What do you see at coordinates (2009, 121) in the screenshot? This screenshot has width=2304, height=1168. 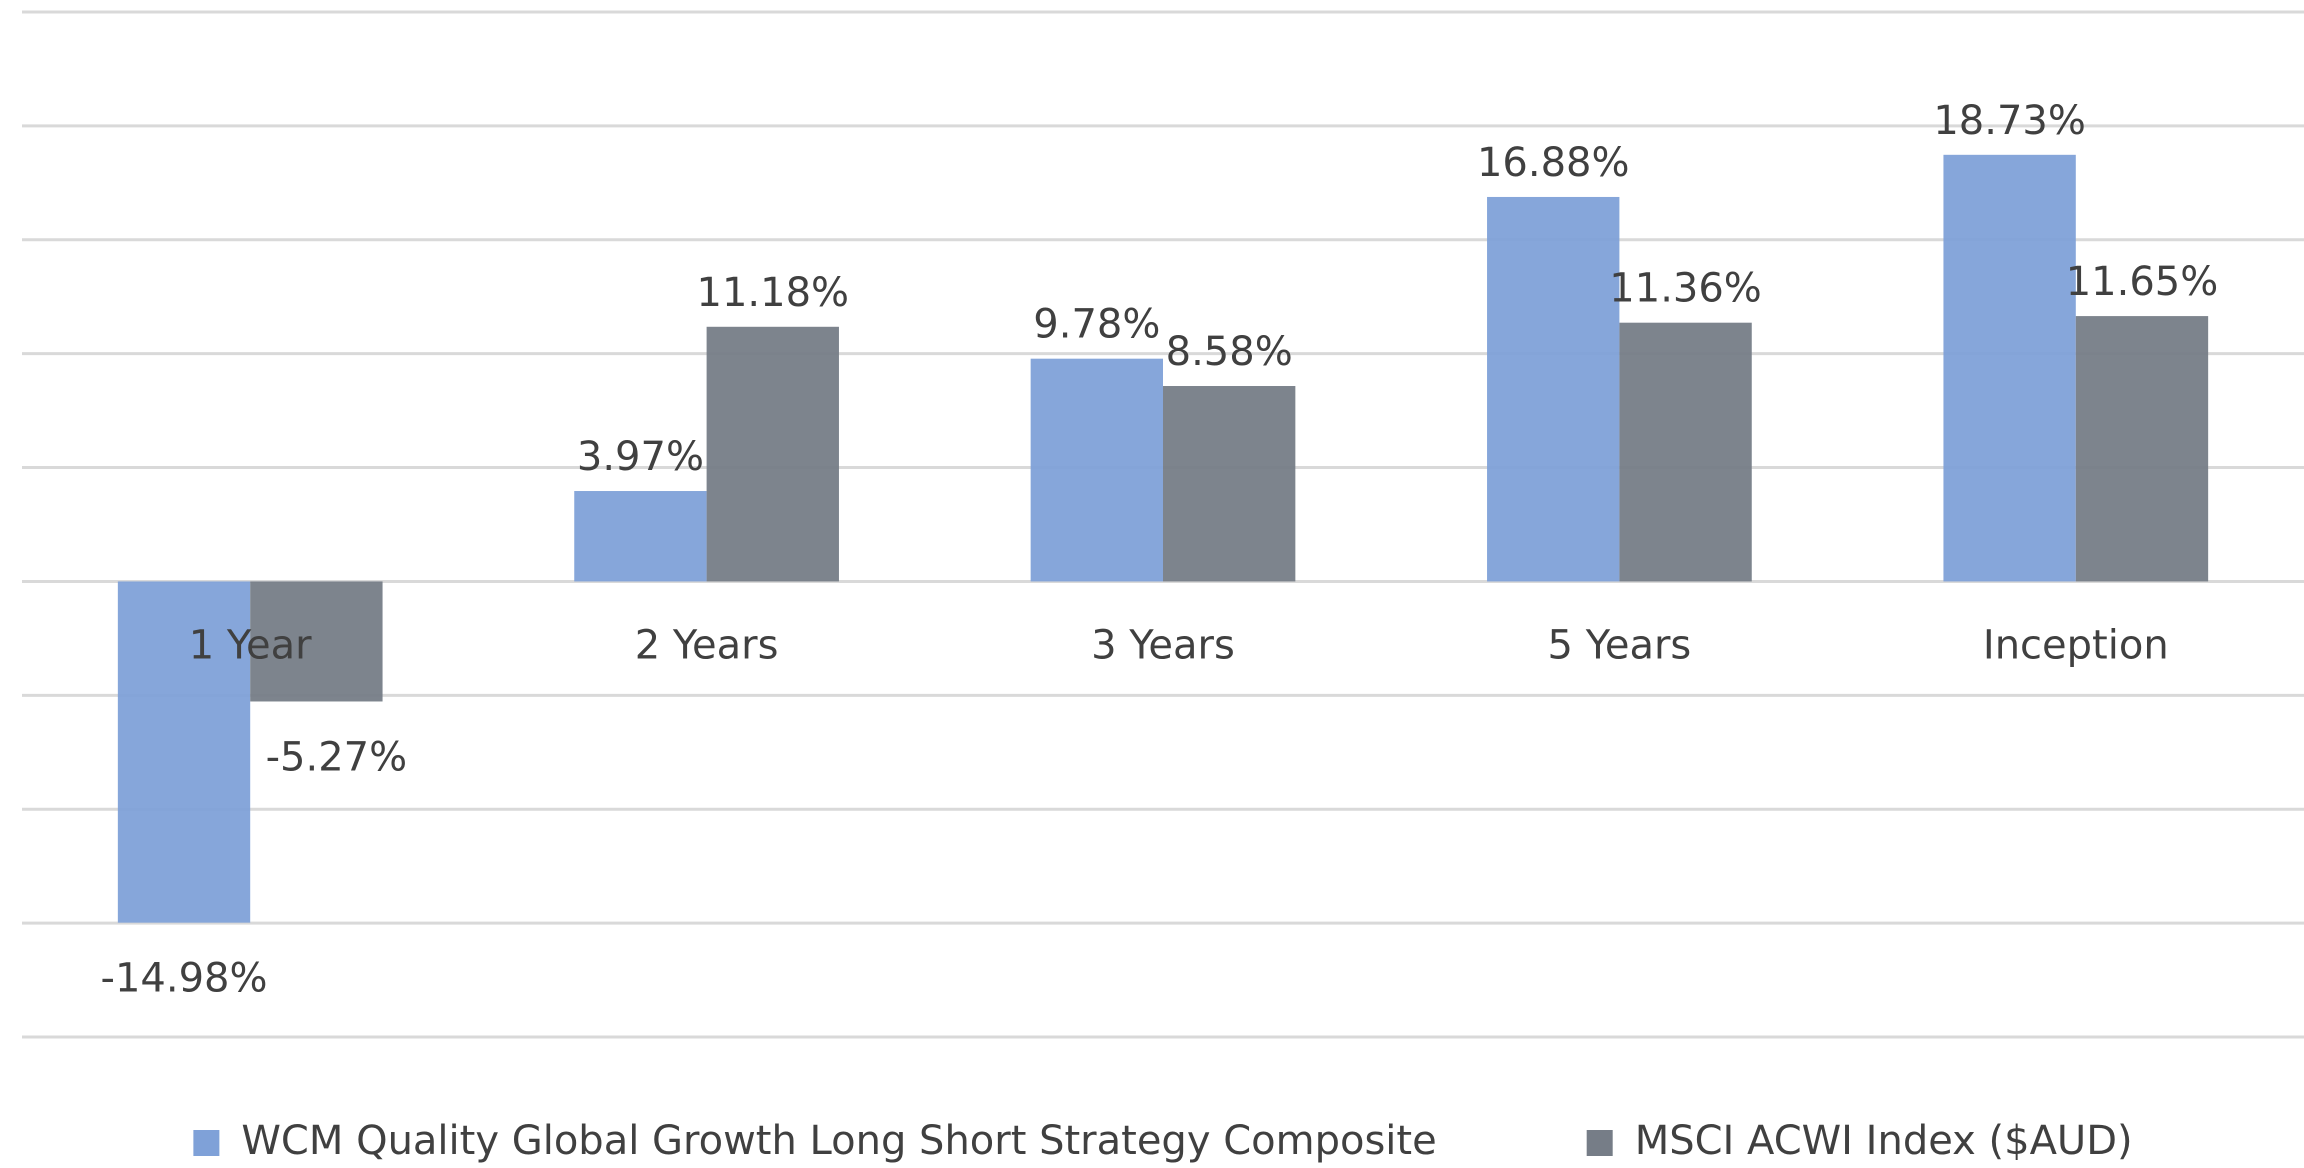 I see `data-label: 18.73%` at bounding box center [2009, 121].